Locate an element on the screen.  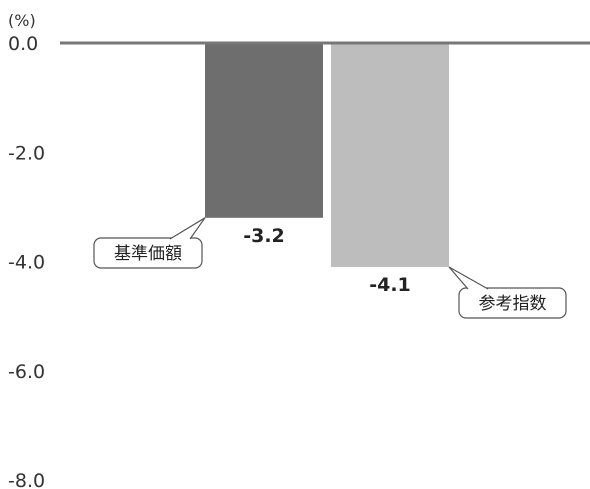
y-tick-label: -6.0 is located at coordinates (26, 372).